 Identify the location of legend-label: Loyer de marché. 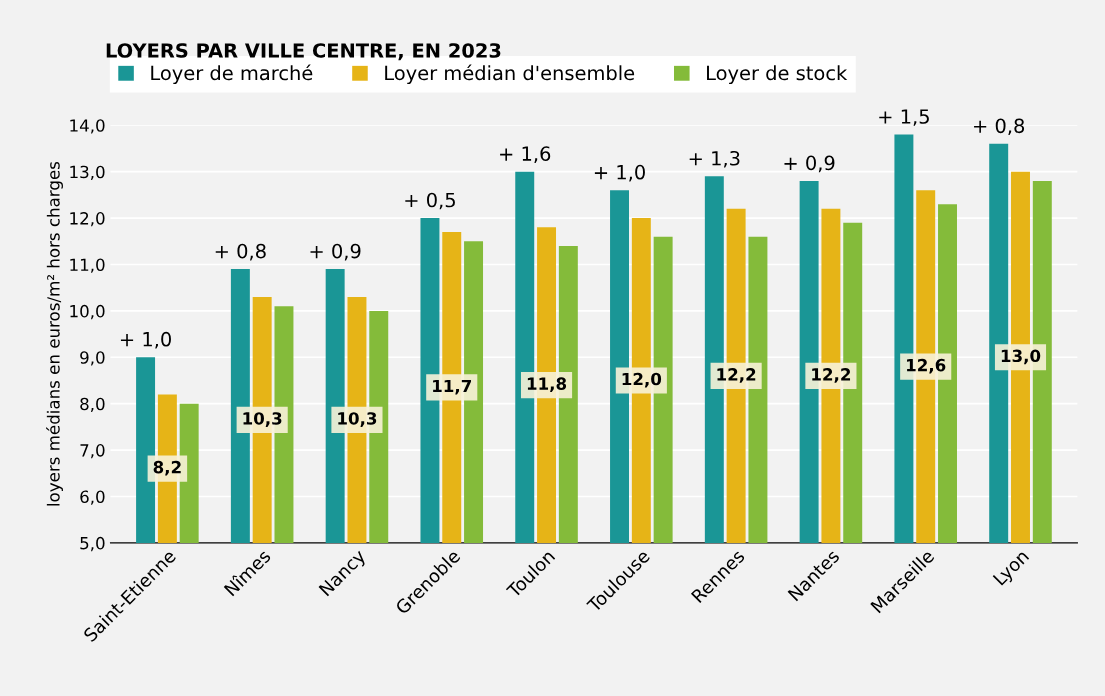
(232, 74).